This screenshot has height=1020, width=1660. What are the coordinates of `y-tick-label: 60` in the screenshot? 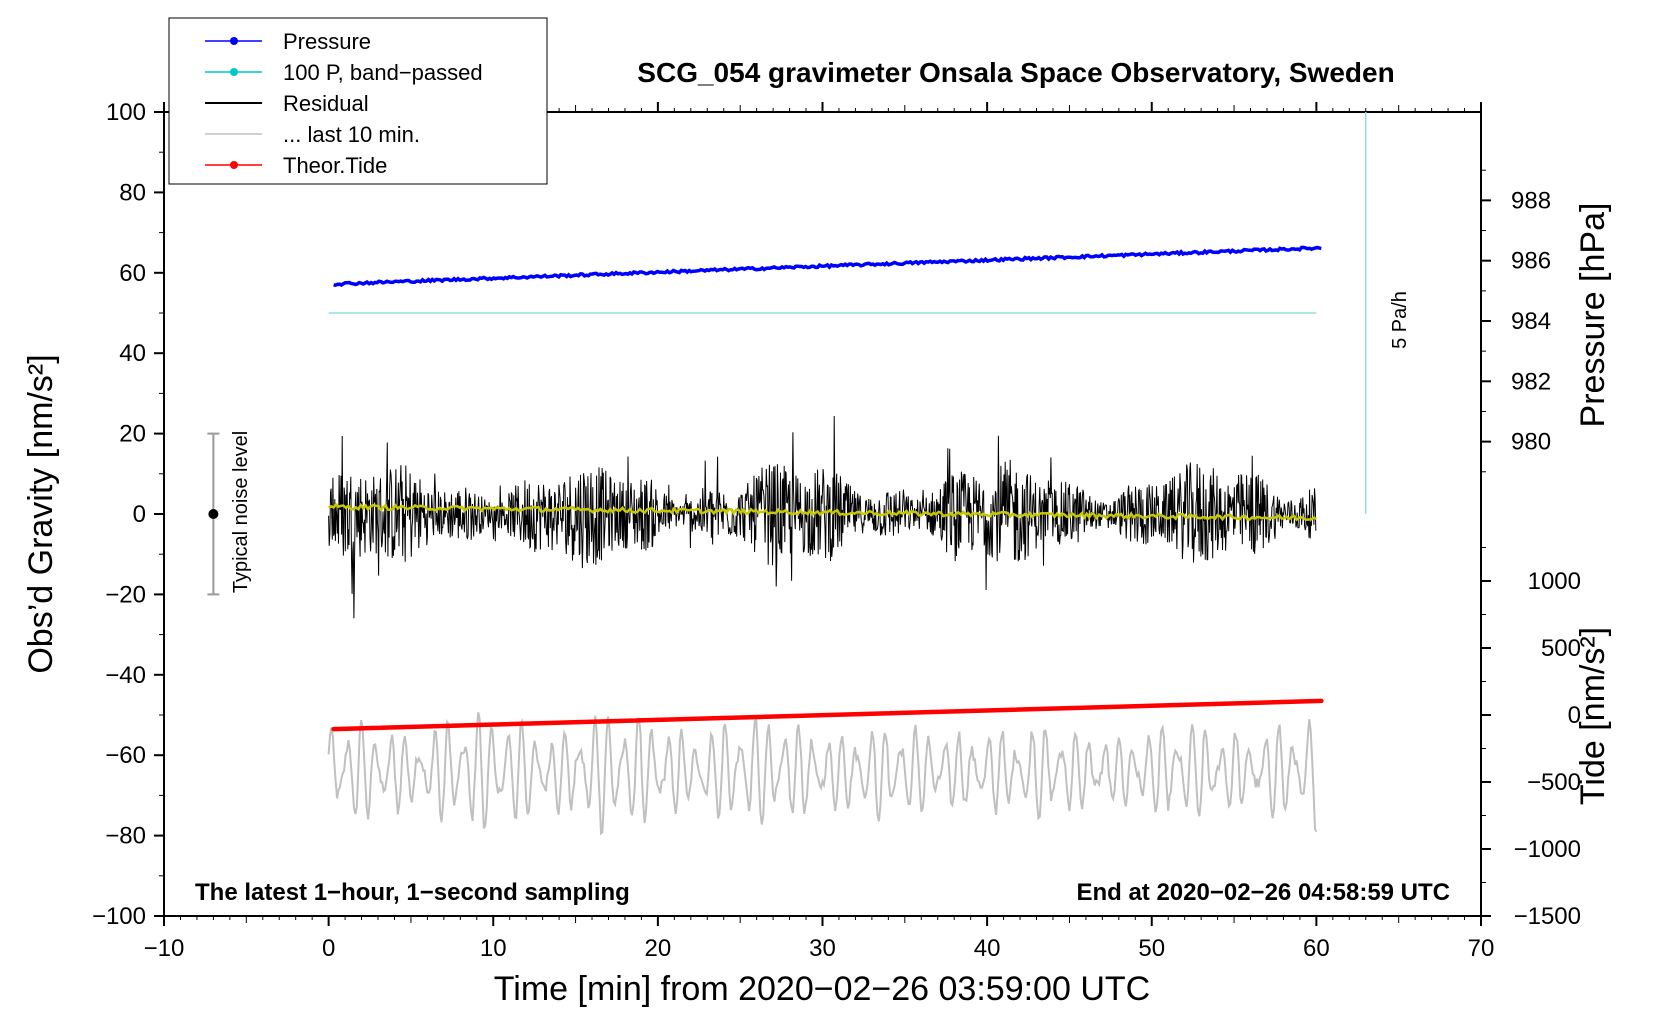 It's located at (132, 273).